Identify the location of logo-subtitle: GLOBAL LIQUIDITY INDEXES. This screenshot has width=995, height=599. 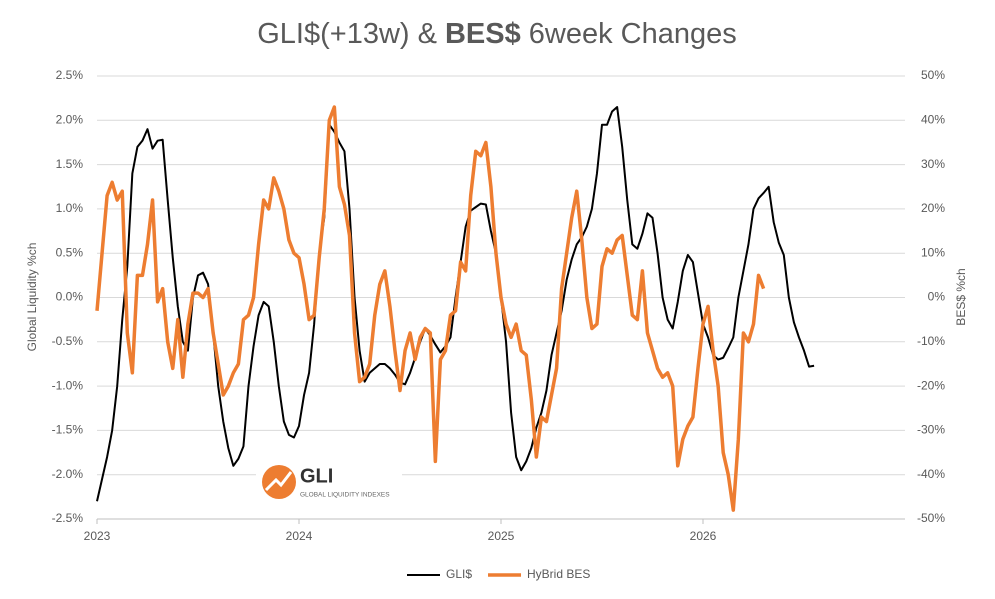
(345, 495).